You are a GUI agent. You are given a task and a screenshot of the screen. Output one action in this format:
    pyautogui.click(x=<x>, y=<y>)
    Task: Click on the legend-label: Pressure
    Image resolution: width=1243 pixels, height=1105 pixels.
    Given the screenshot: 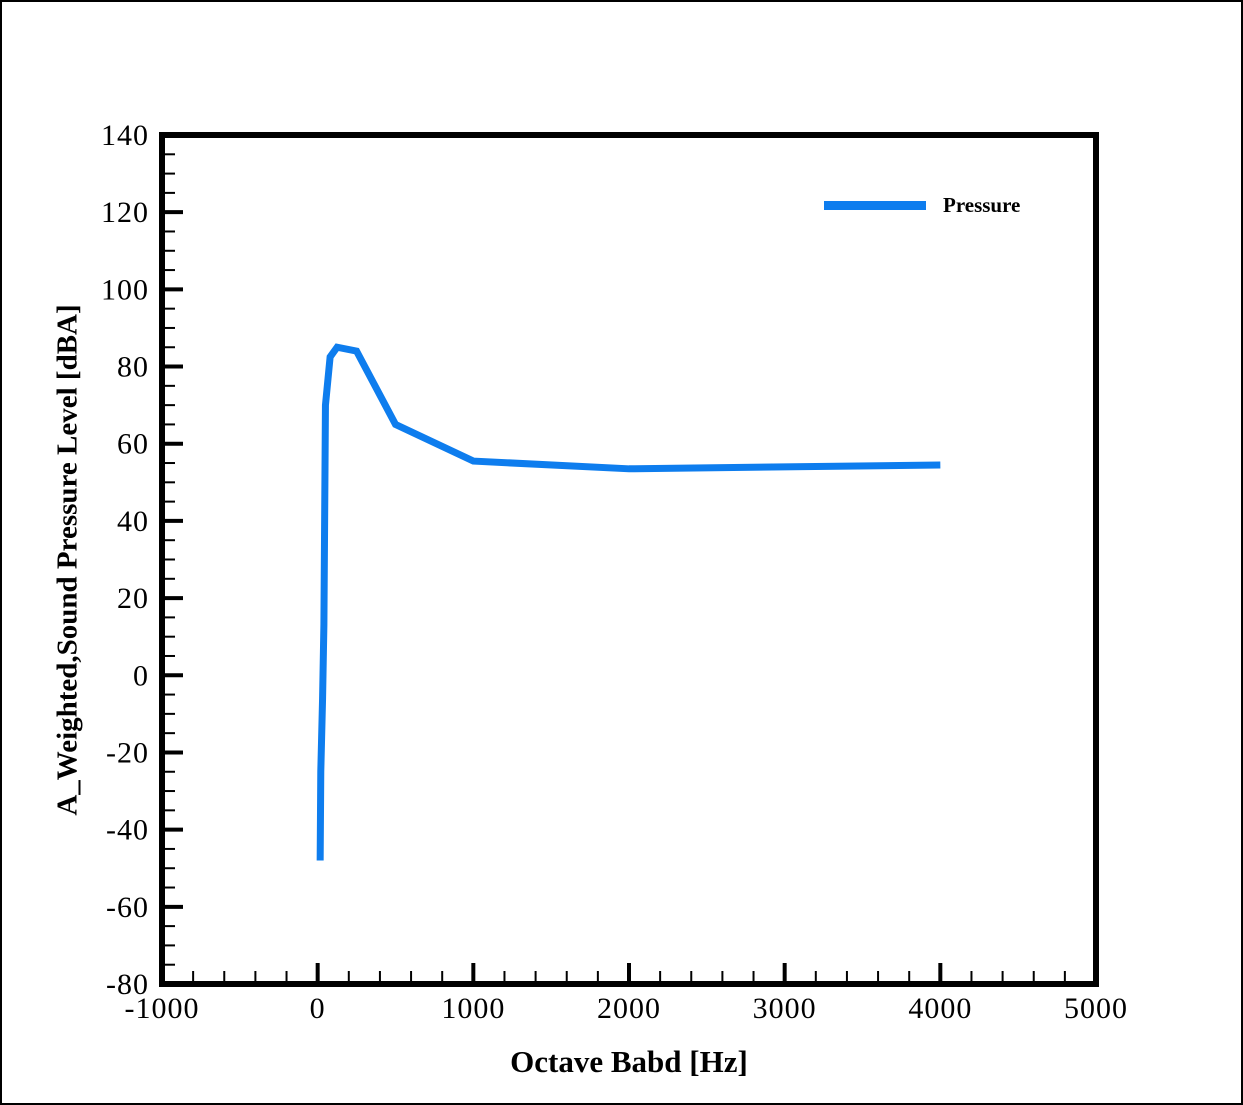 What is the action you would take?
    pyautogui.click(x=982, y=205)
    